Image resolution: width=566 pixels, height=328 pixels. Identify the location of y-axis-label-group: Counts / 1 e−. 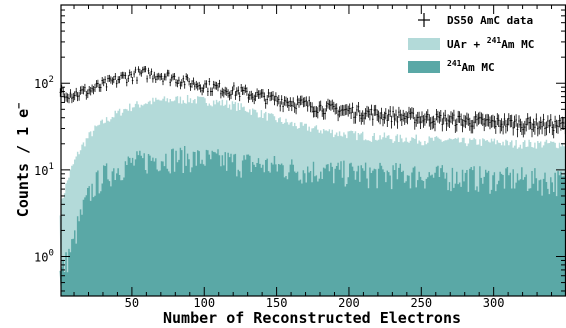
(23, 160).